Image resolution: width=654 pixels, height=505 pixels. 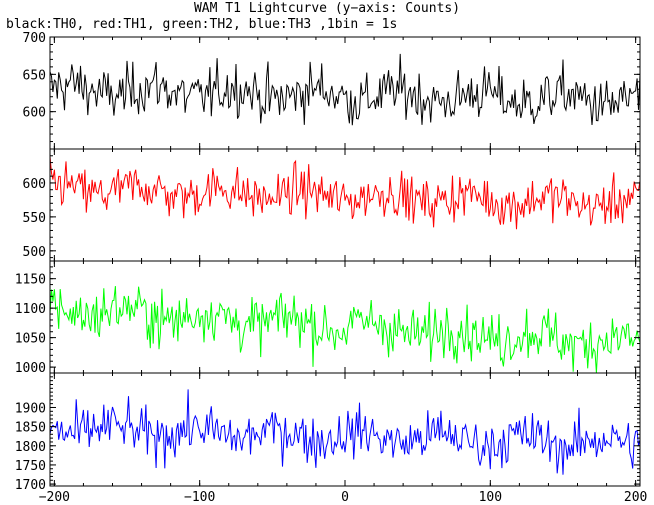 What do you see at coordinates (345, 89) in the screenshot?
I see `series-th0` at bounding box center [345, 89].